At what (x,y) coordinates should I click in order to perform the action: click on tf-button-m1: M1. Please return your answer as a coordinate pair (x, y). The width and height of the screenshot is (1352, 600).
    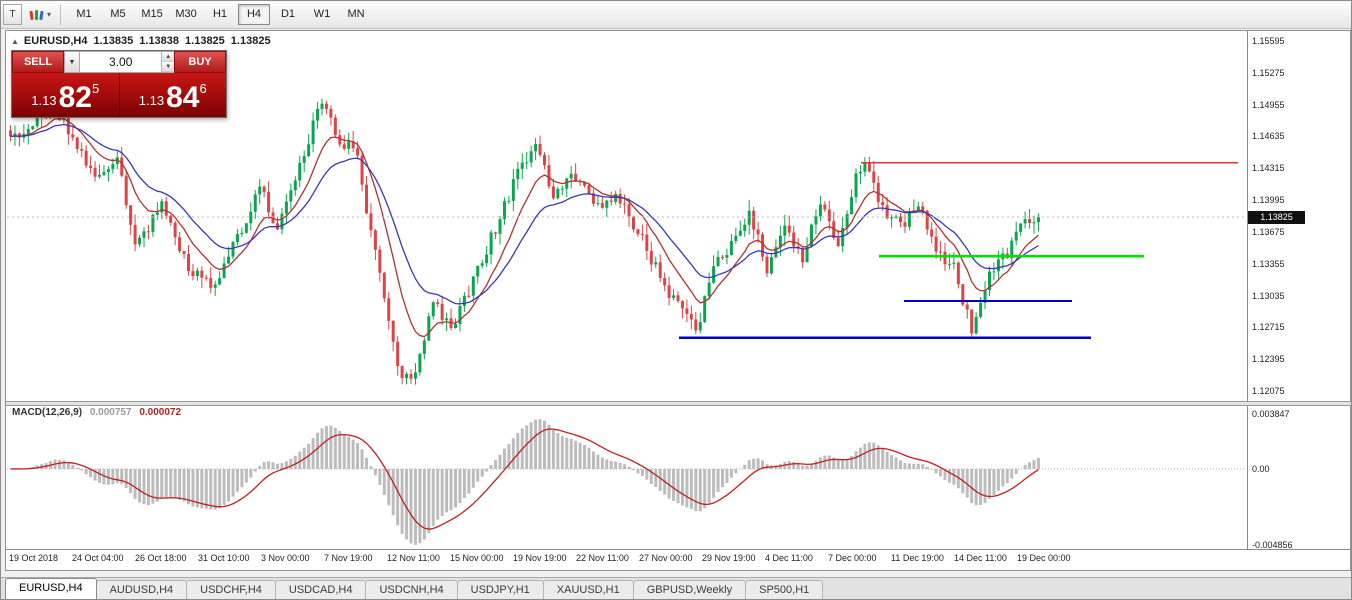
    Looking at the image, I should click on (84, 14).